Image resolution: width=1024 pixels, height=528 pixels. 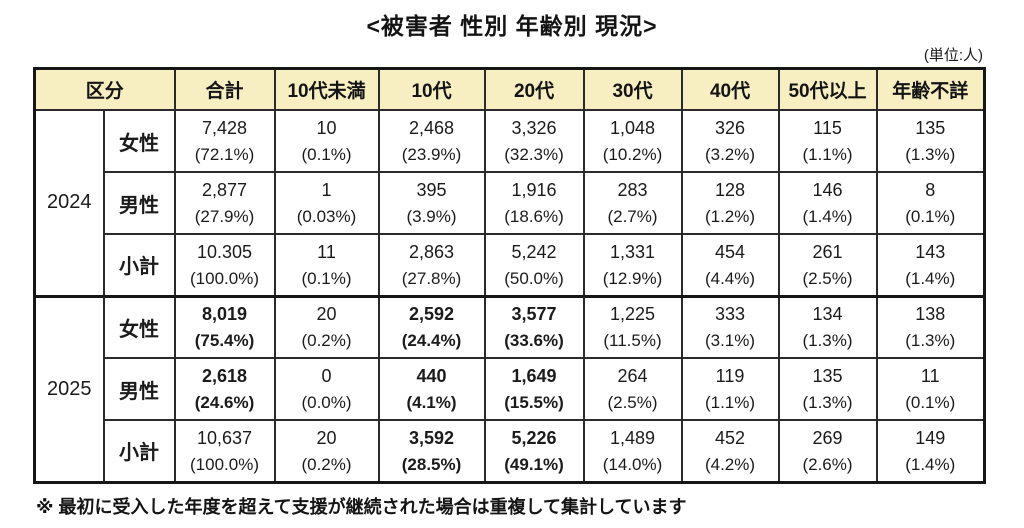 I want to click on data-cell-2025-0-6: 134 (1.3%), so click(x=827, y=326).